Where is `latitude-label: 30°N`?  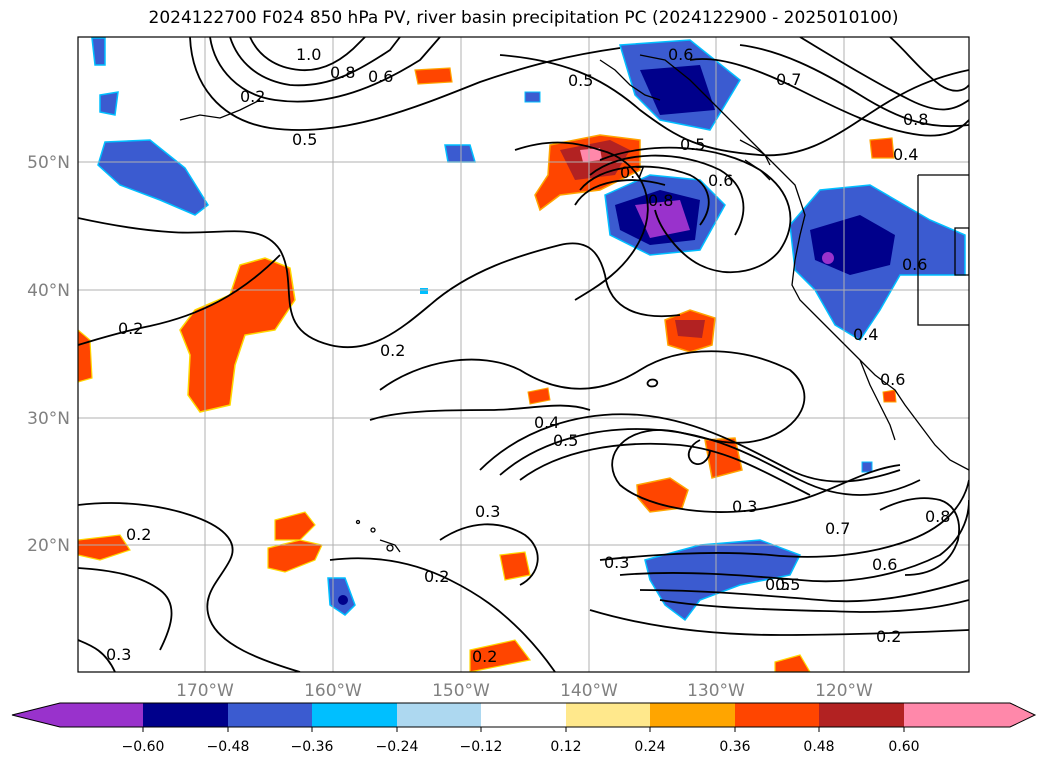 latitude-label: 30°N is located at coordinates (48, 419).